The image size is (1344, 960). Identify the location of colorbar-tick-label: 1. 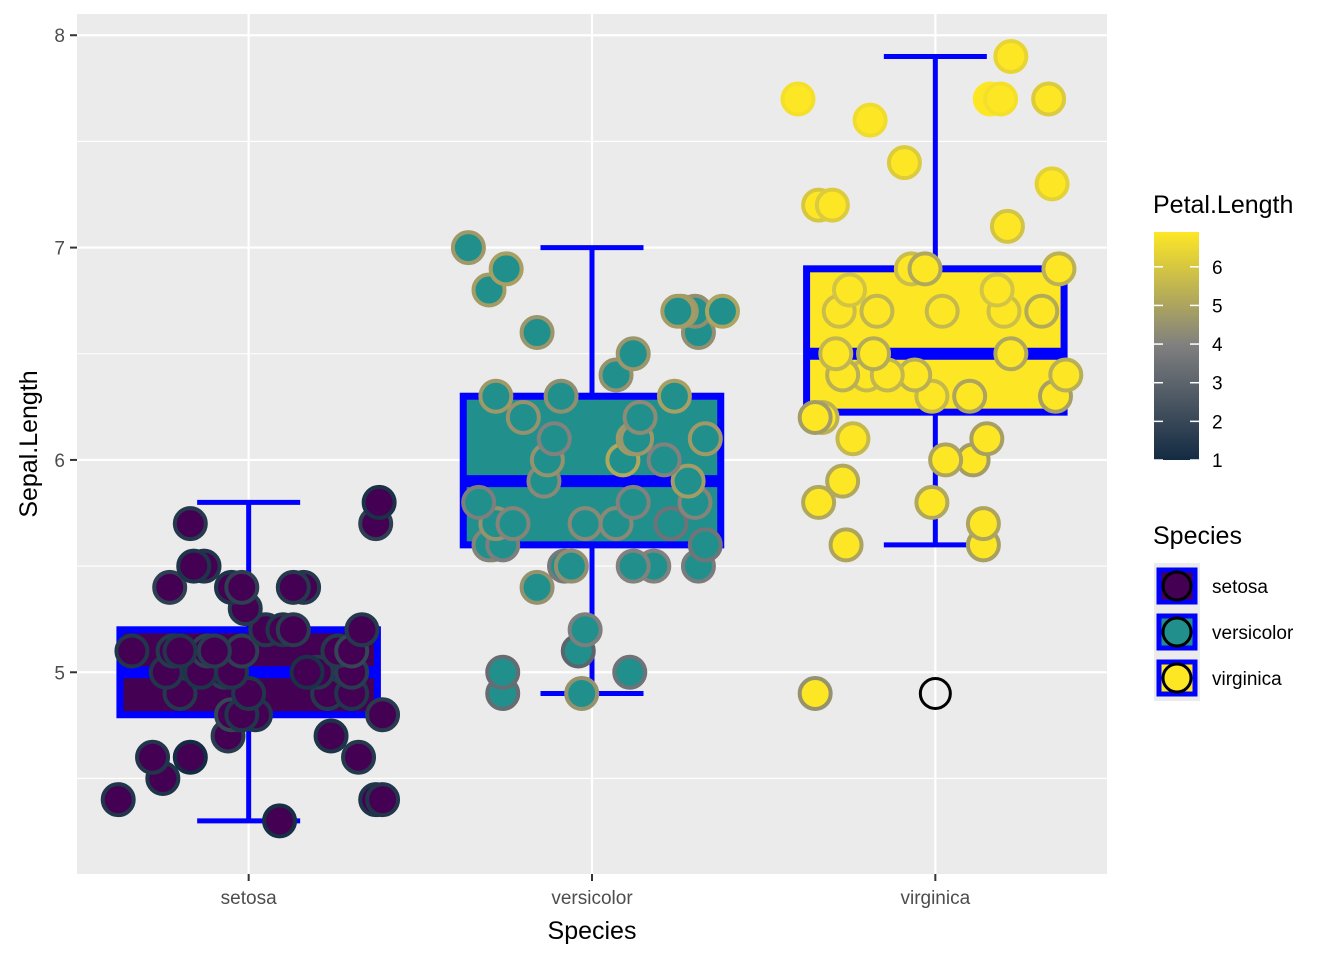
(1217, 461).